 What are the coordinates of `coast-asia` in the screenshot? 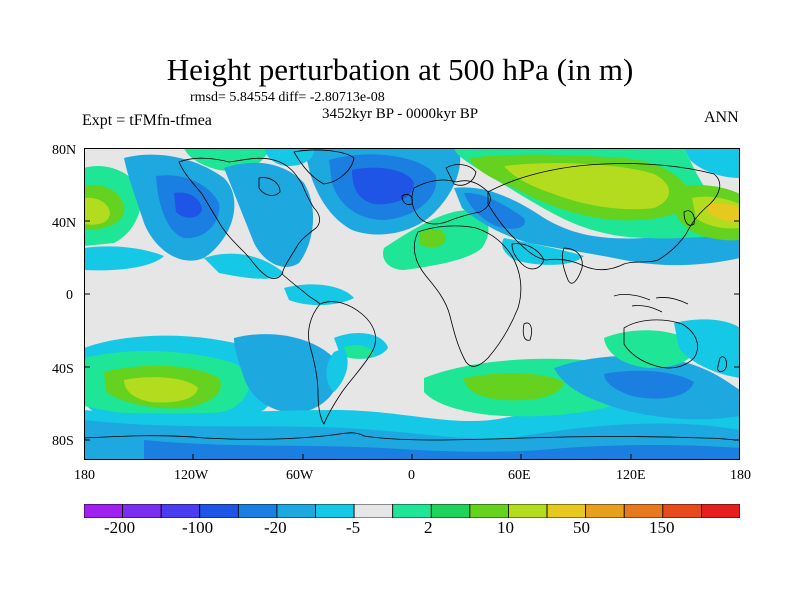 It's located at (604, 216).